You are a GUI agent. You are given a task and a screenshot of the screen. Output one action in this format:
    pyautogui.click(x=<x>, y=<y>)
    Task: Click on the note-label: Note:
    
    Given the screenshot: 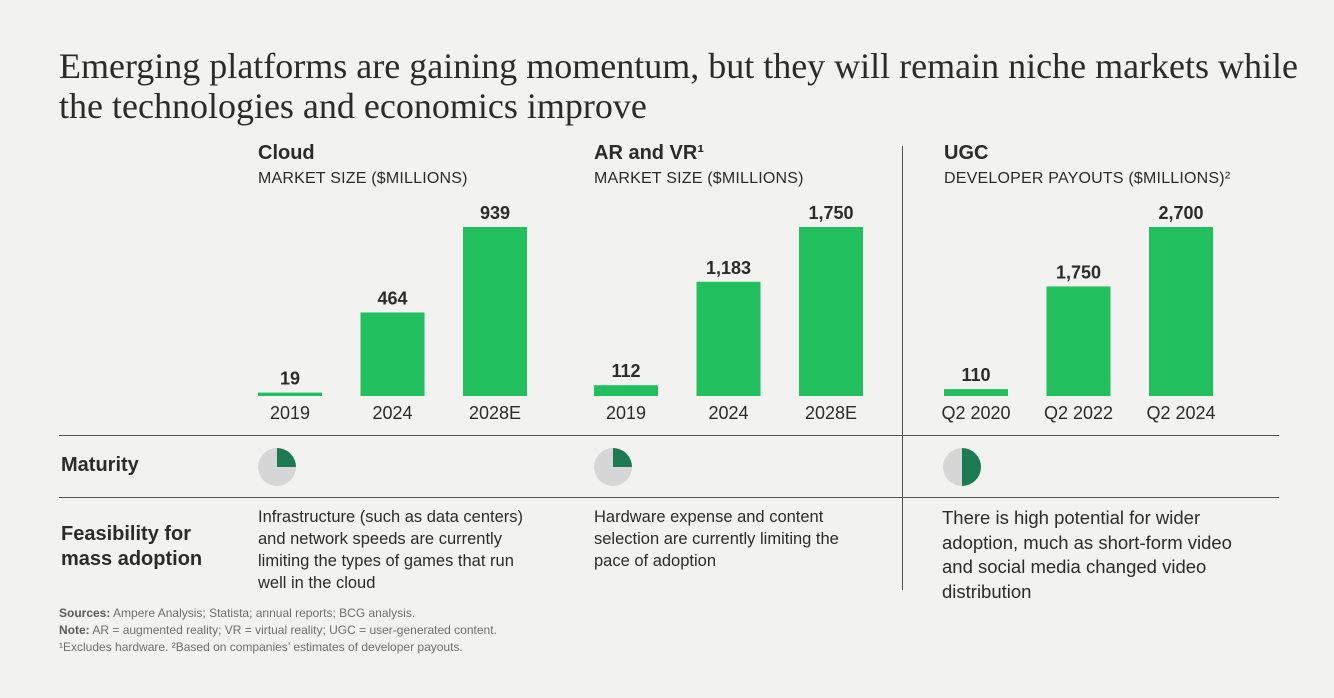 What is the action you would take?
    pyautogui.click(x=74, y=630)
    